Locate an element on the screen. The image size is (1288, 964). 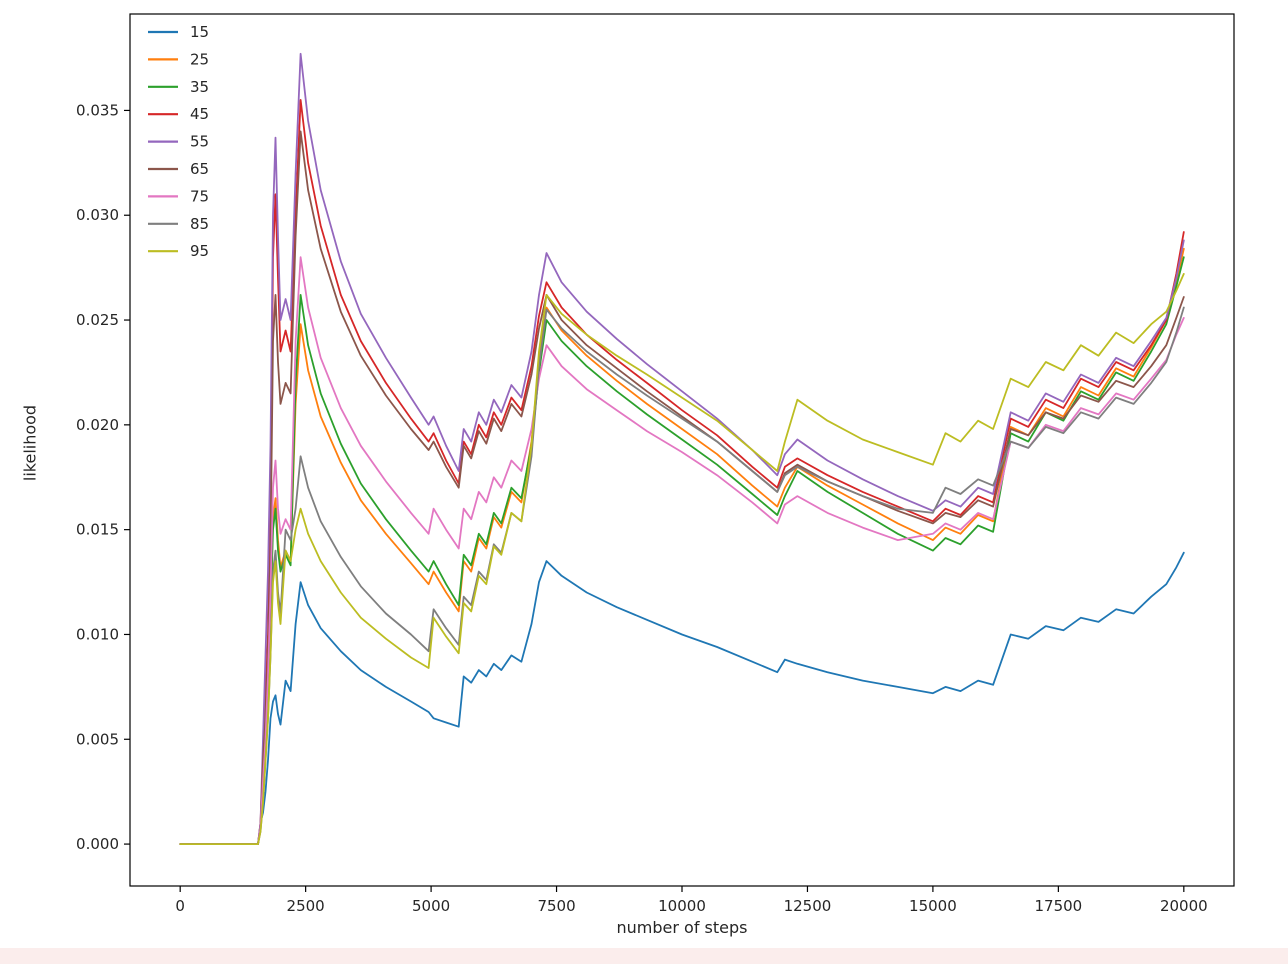
y-tick-label: 0.000 is located at coordinates (97, 844).